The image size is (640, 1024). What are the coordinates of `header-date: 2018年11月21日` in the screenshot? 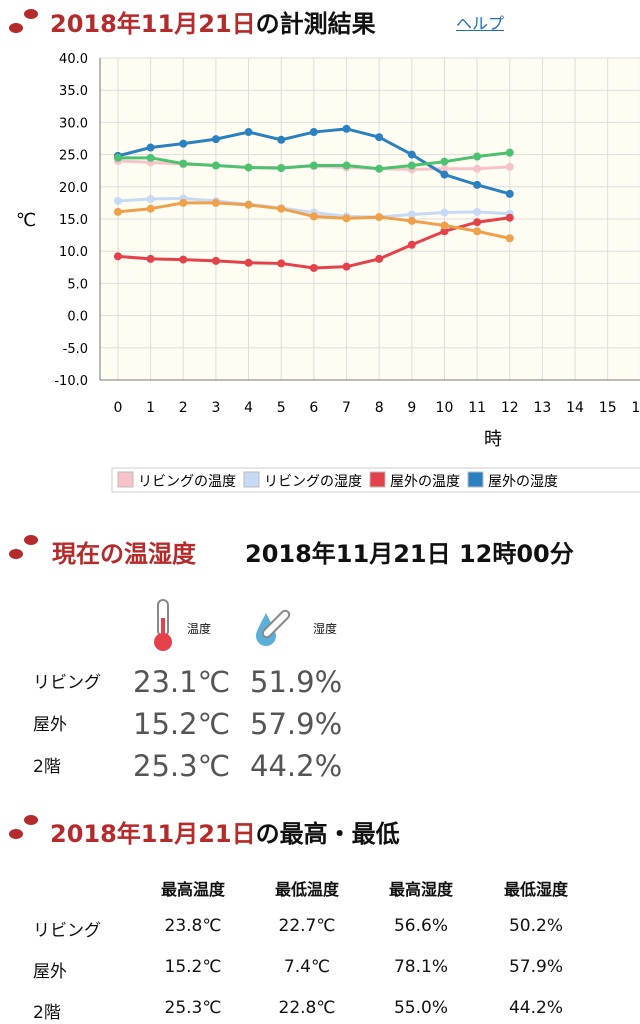 It's located at (153, 24).